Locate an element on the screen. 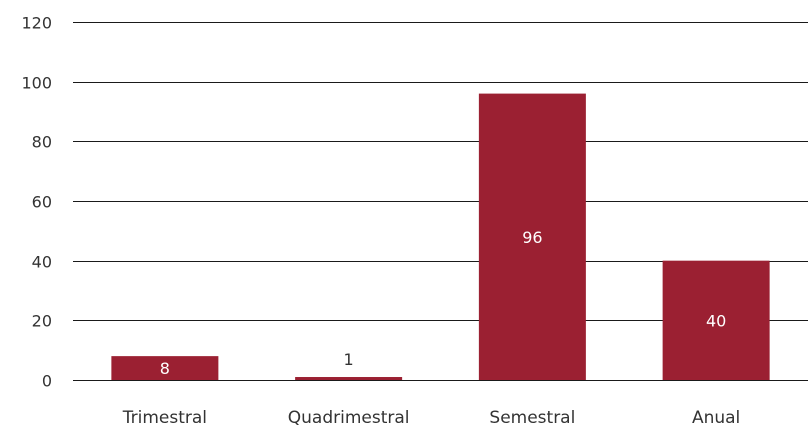  data-label: 1 is located at coordinates (349, 359).